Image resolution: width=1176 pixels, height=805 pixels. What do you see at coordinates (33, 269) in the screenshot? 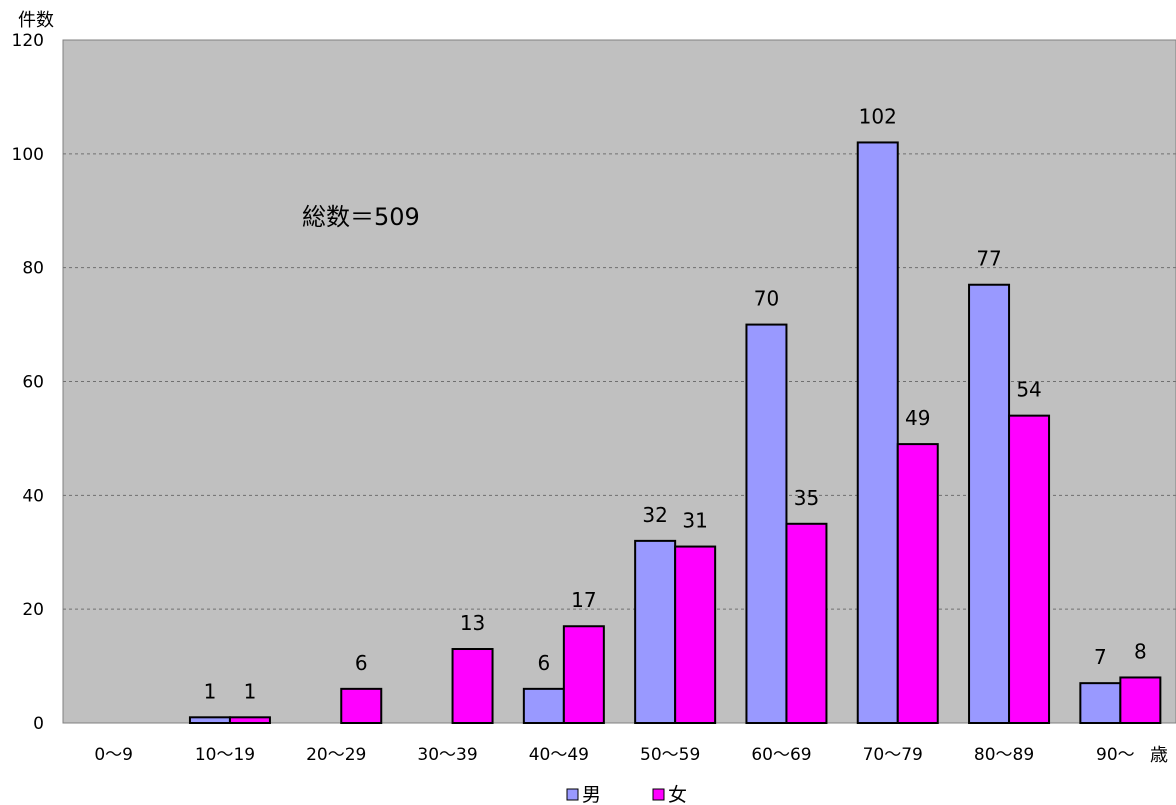
I see `y-tick-label: 80` at bounding box center [33, 269].